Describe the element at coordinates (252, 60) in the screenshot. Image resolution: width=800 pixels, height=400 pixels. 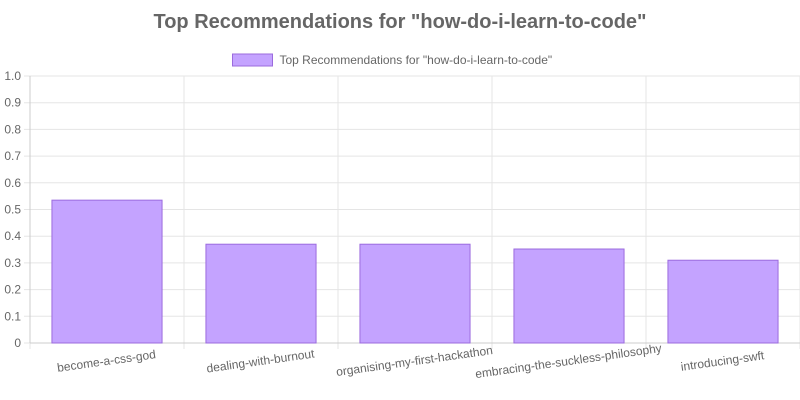
I see `legend-swatch` at that location.